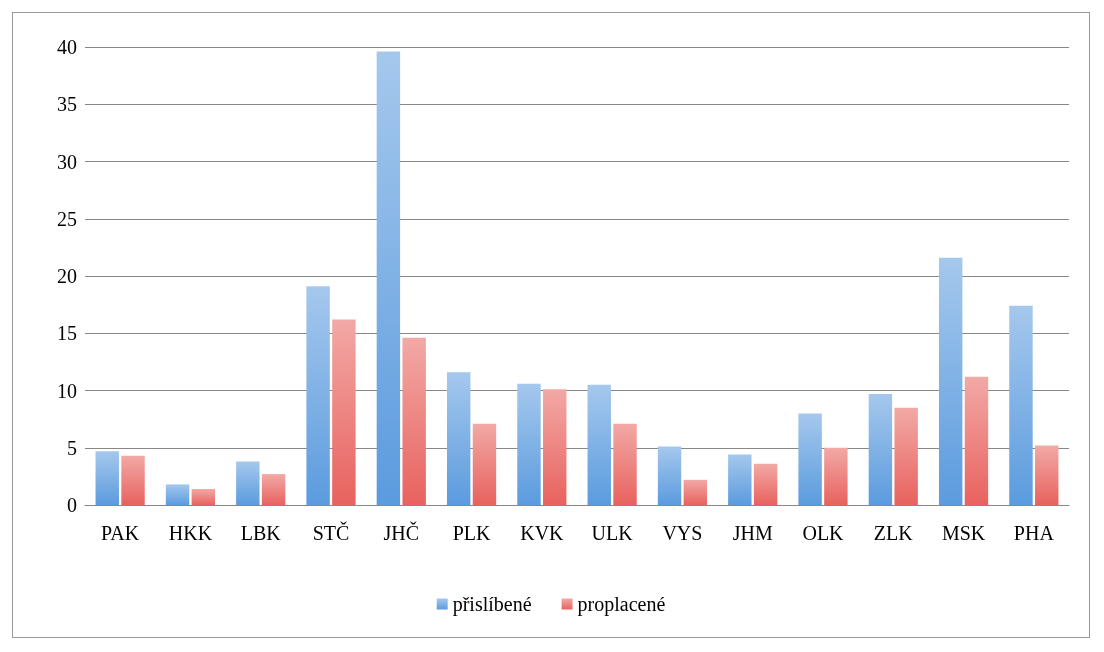 Image resolution: width=1104 pixels, height=652 pixels. What do you see at coordinates (492, 604) in the screenshot?
I see `legend-label: přislíbené` at bounding box center [492, 604].